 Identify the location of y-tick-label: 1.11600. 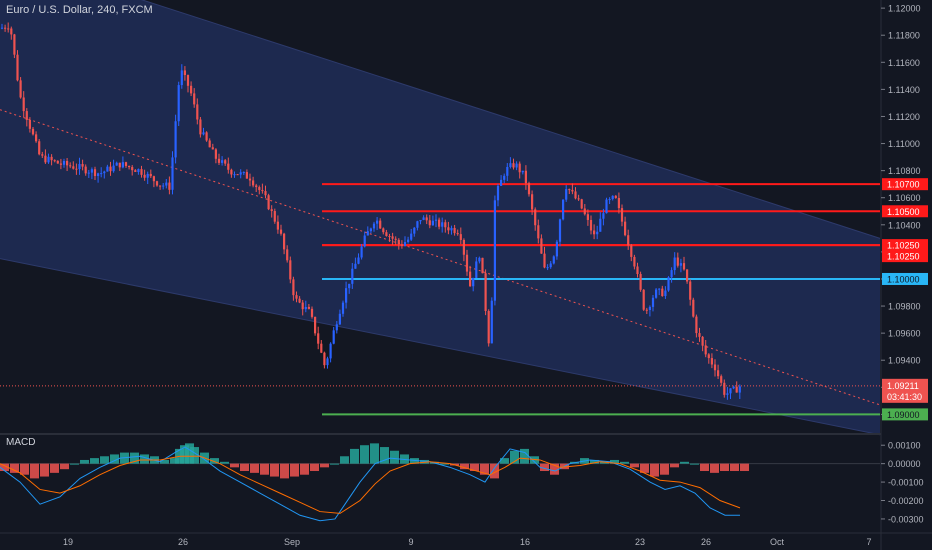
(904, 63).